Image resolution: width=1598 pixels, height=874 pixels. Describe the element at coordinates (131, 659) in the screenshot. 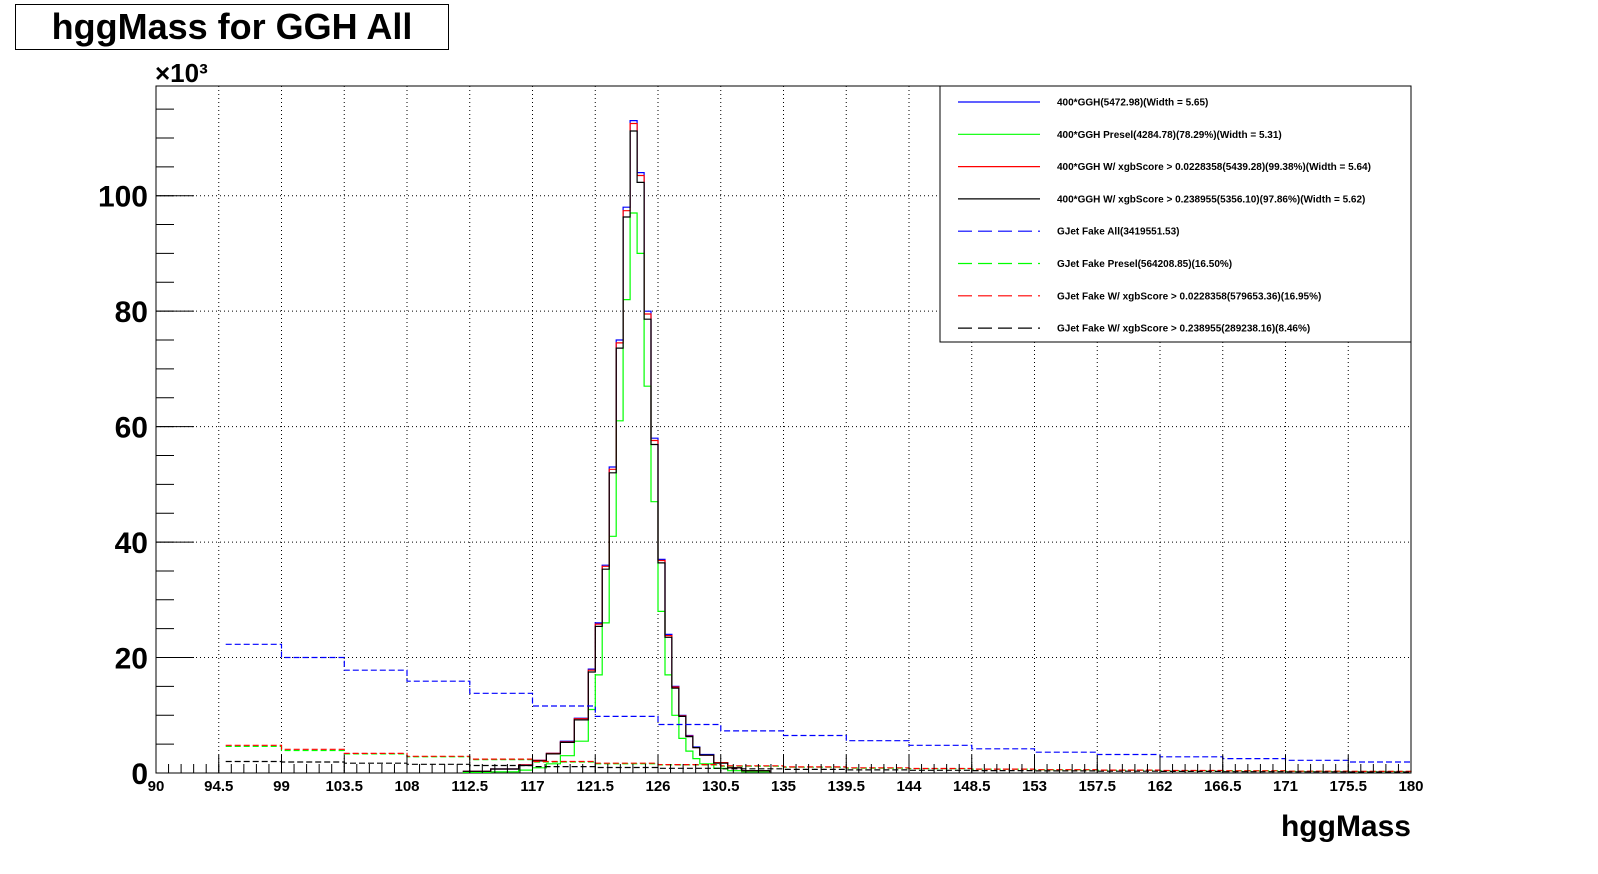

I see `y-tick-label: 20` at that location.